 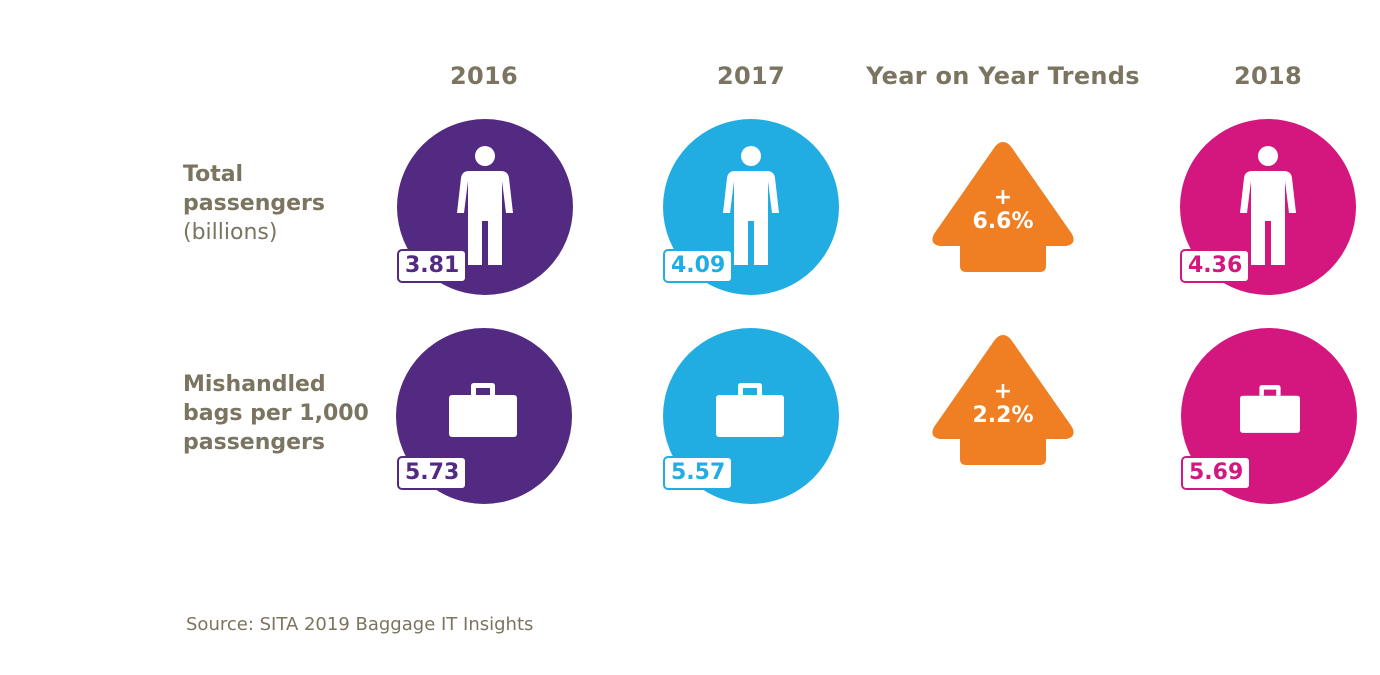 I want to click on row-label-line: bags per 1,000, so click(x=276, y=413).